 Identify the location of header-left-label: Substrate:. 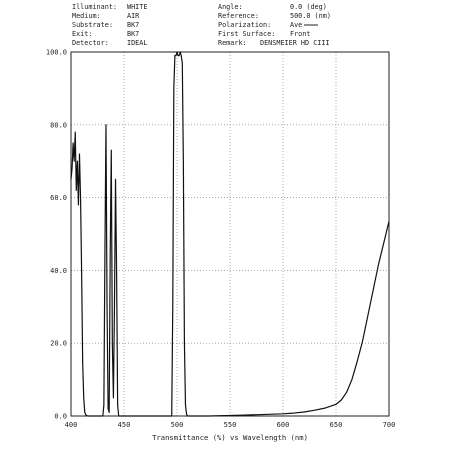
(92, 25).